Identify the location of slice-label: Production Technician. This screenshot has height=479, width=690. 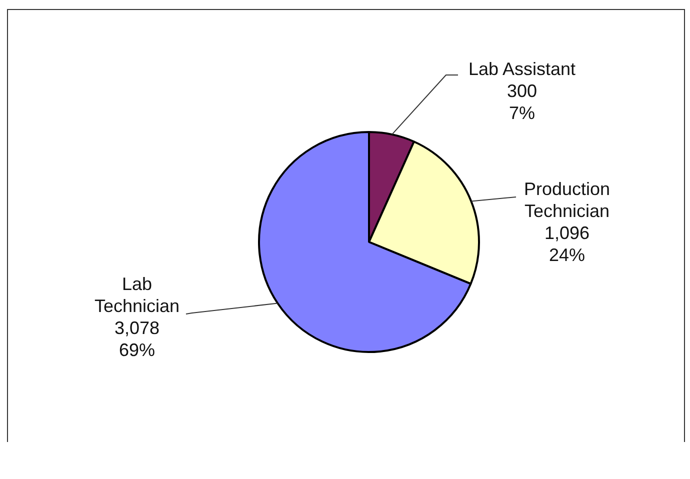
(567, 199).